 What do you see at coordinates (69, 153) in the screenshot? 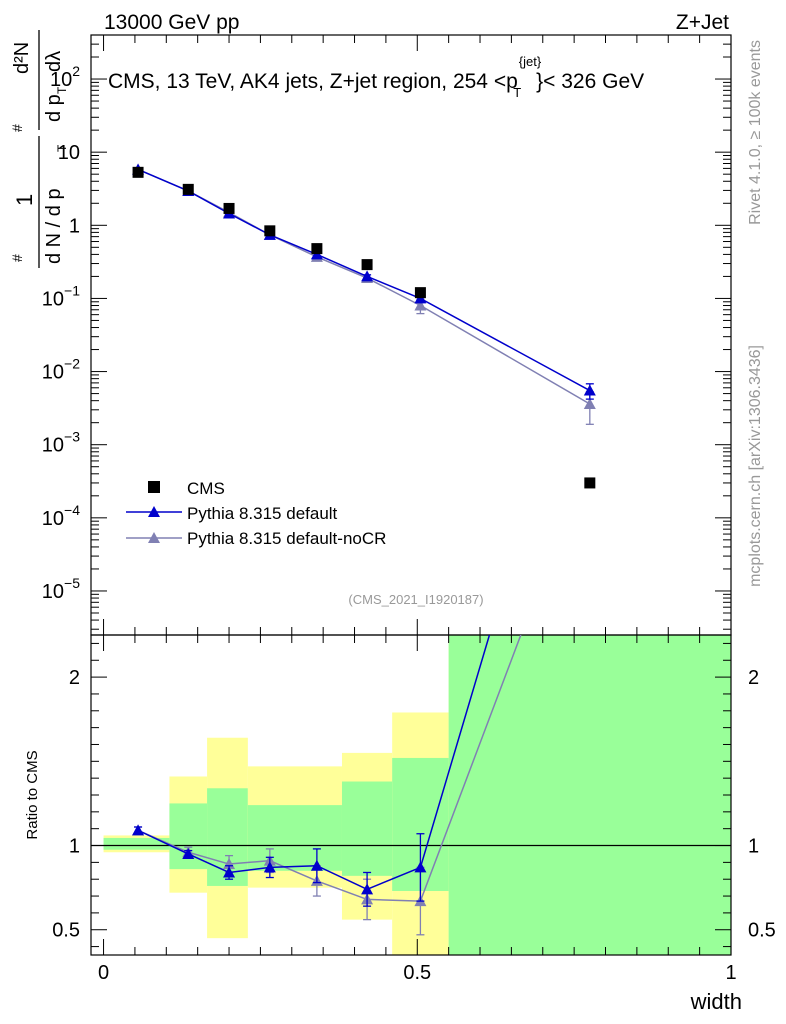
I see `y-tick-label-1: 10` at bounding box center [69, 153].